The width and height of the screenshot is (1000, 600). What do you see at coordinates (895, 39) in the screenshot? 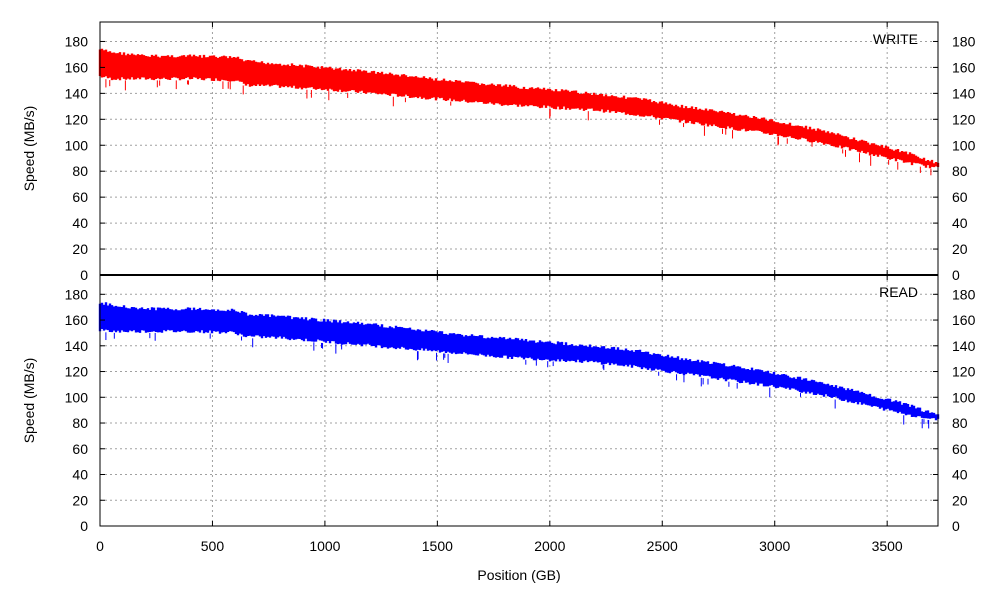
I see `legend-write: WRITE` at bounding box center [895, 39].